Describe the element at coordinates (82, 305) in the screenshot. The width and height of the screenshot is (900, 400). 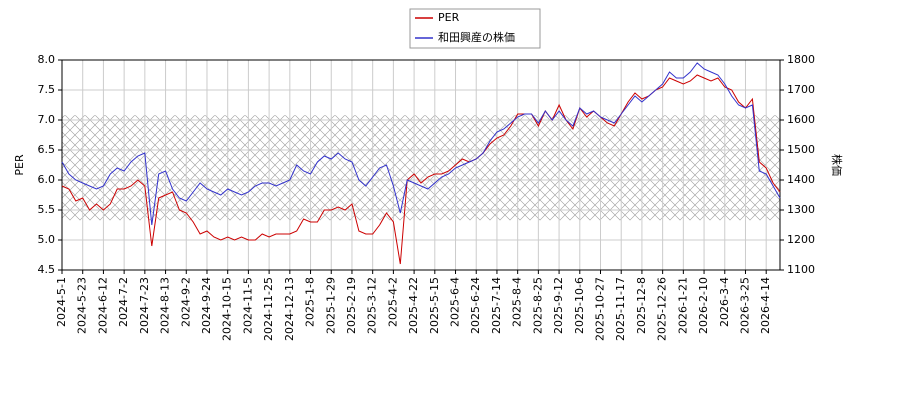
I see `x-tick-label: 2024-5-23` at that location.